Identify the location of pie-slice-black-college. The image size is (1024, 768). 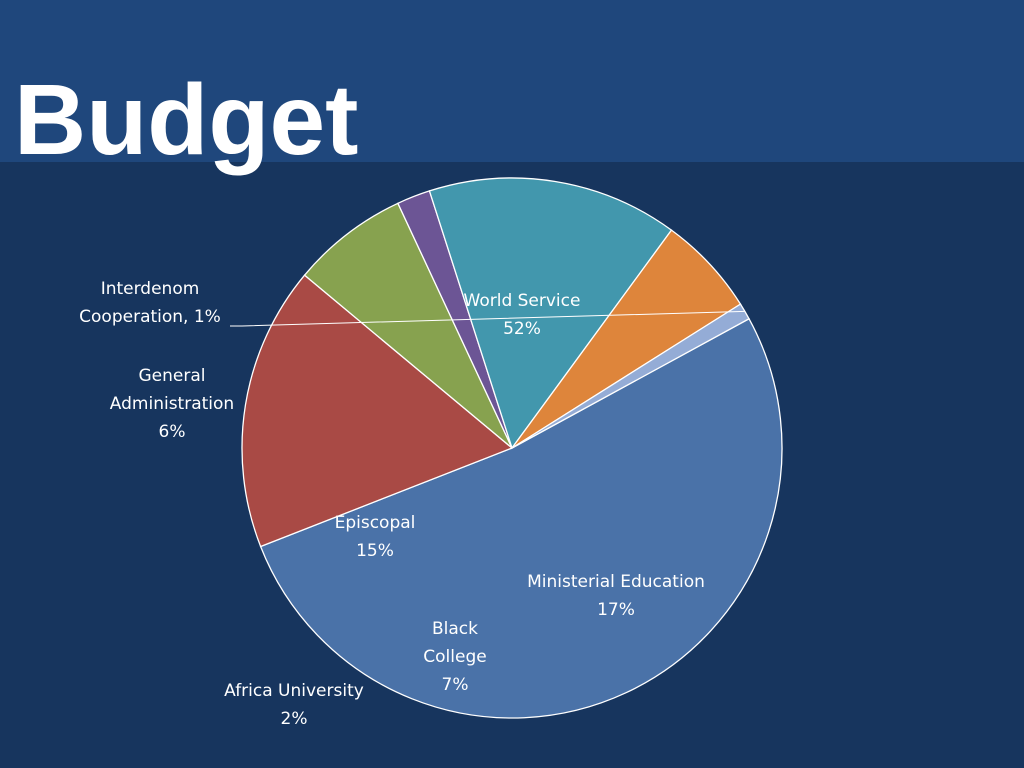
(408, 325).